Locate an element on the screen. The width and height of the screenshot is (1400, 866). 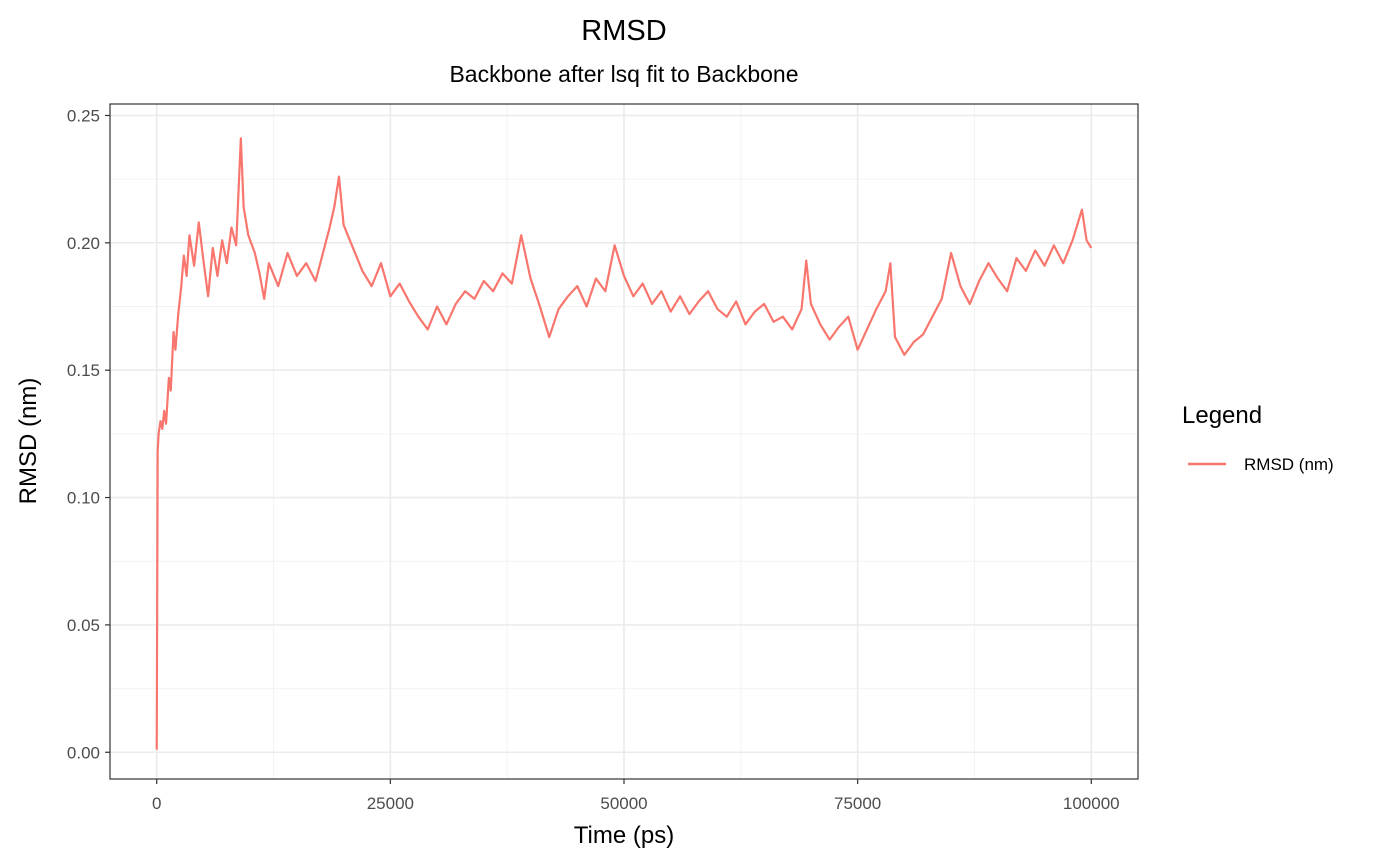
legend-label-rmsd: RMSD (nm) is located at coordinates (1289, 464).